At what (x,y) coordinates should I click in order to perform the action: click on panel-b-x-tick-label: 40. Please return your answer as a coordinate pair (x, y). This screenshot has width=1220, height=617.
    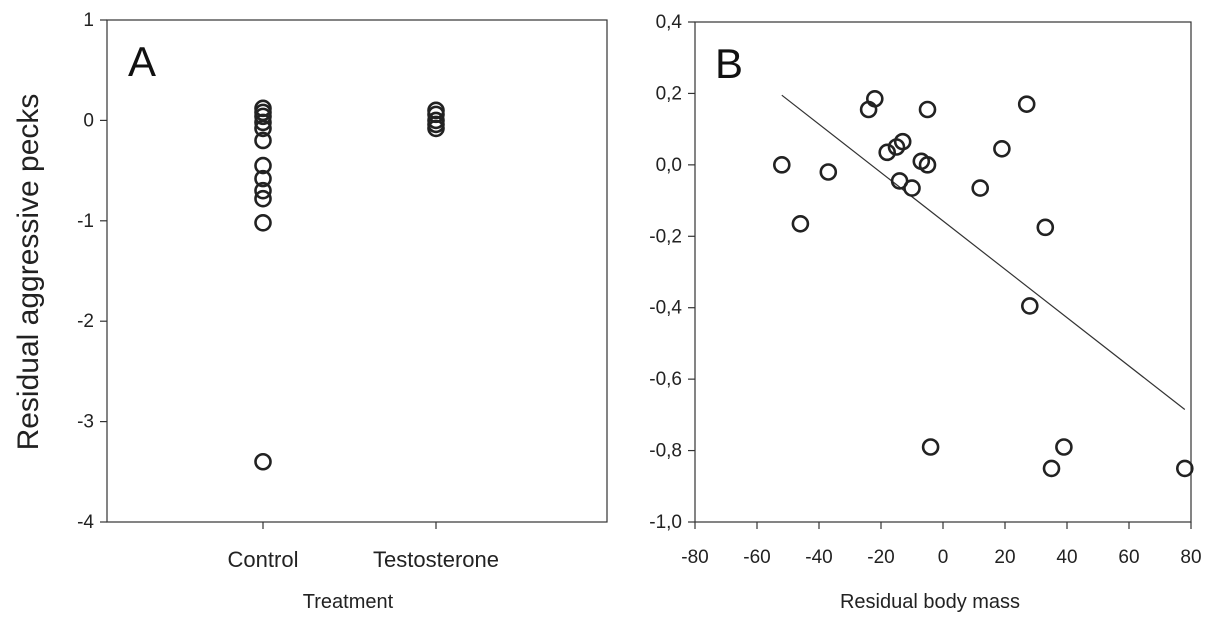
    Looking at the image, I should click on (1066, 557).